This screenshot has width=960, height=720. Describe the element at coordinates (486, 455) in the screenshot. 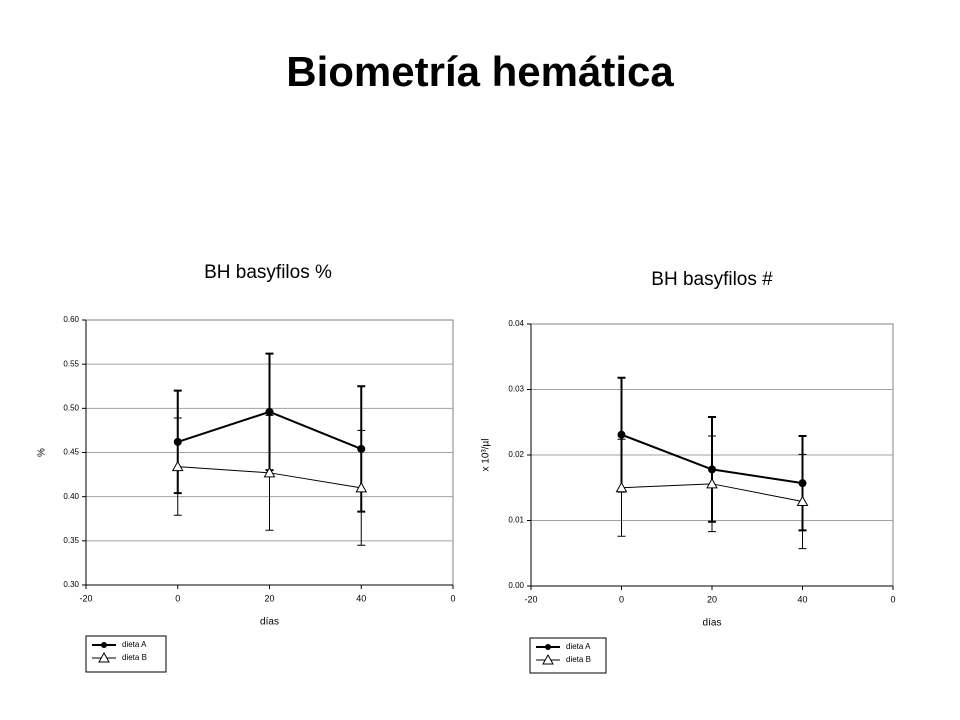

I see `y-axis-label: x 10³/µl` at that location.